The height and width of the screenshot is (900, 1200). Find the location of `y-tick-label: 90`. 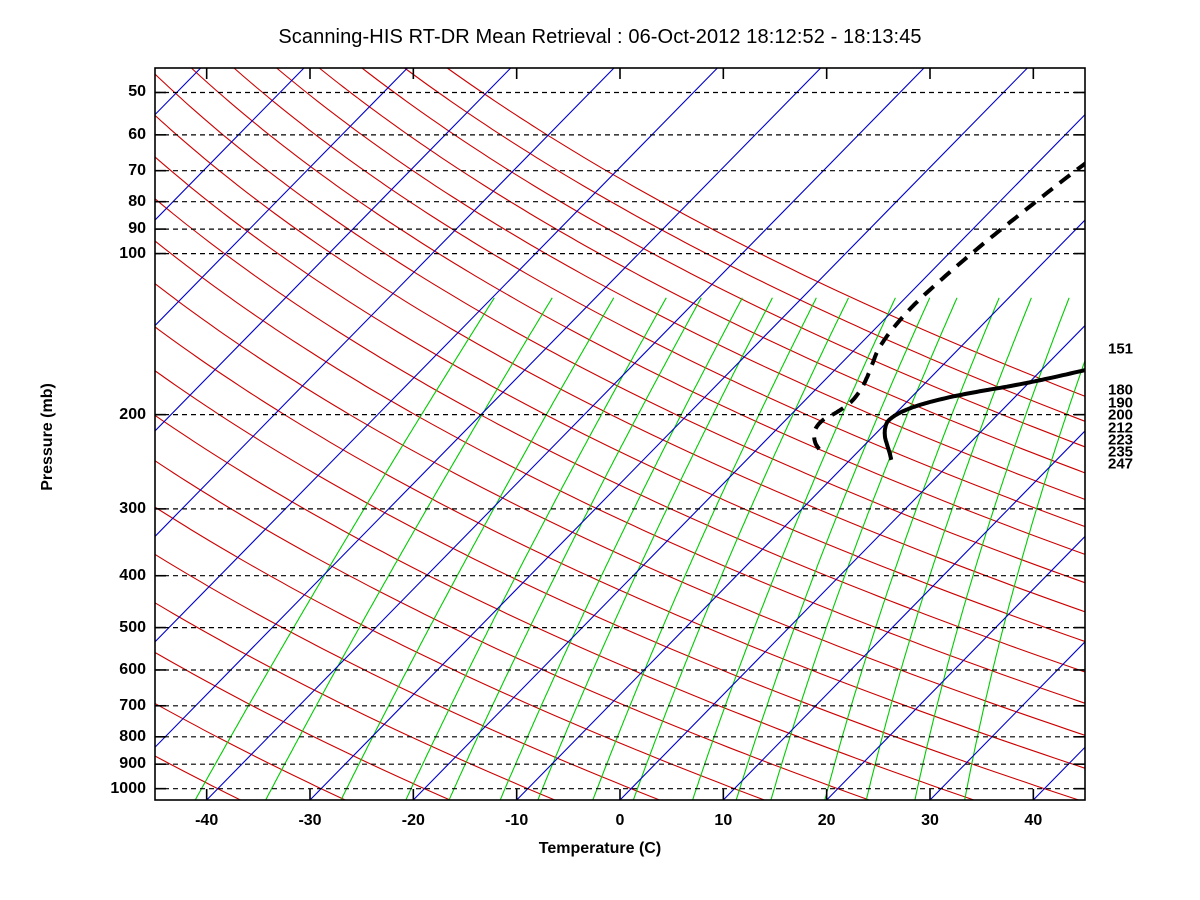

y-tick-label: 90 is located at coordinates (137, 229).